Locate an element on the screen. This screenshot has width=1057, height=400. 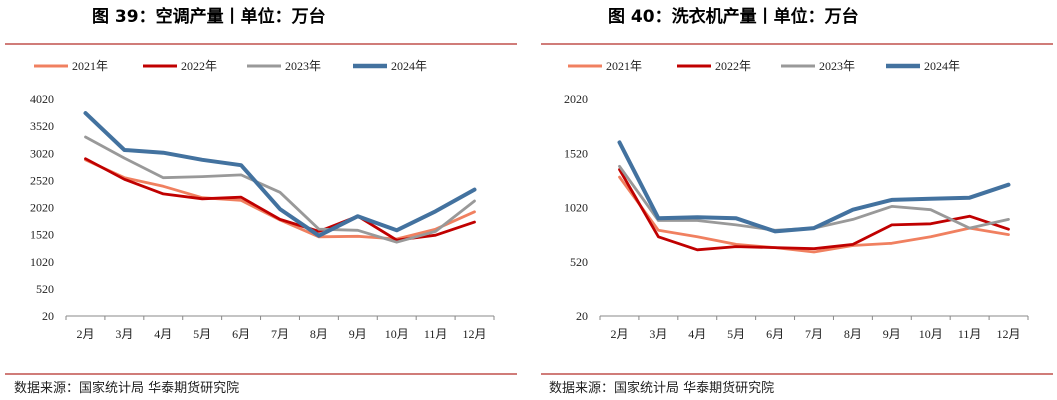
chart-2-series is located at coordinates (814, 197).